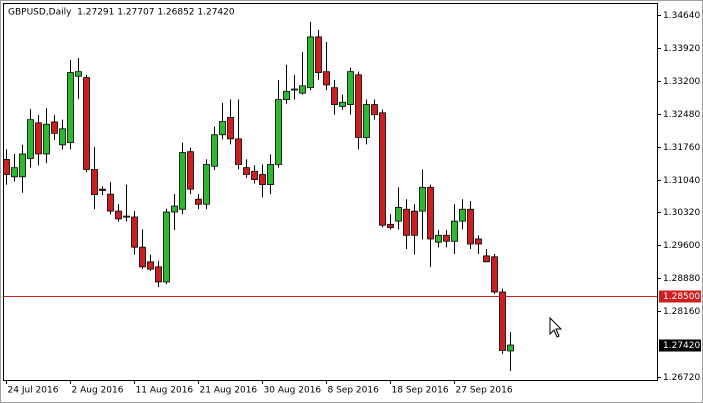 Image resolution: width=703 pixels, height=403 pixels. I want to click on y-tick-label: 1.26720, so click(681, 378).